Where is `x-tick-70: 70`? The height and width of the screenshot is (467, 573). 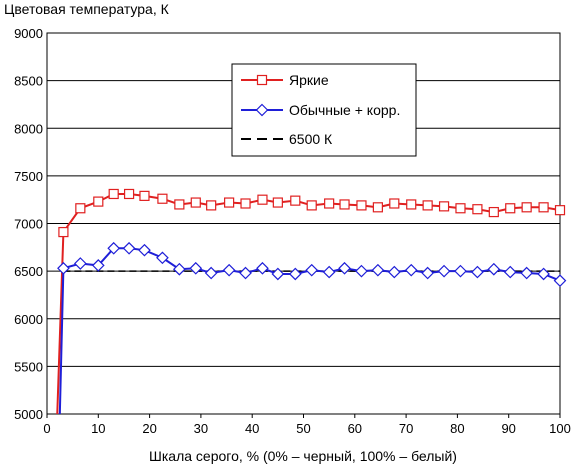
x-tick-70: 70 is located at coordinates (406, 428).